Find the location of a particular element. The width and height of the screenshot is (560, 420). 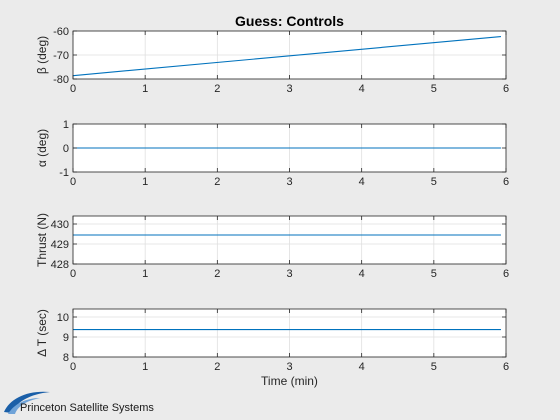

y-tick-label: -80 is located at coordinates (61, 80).